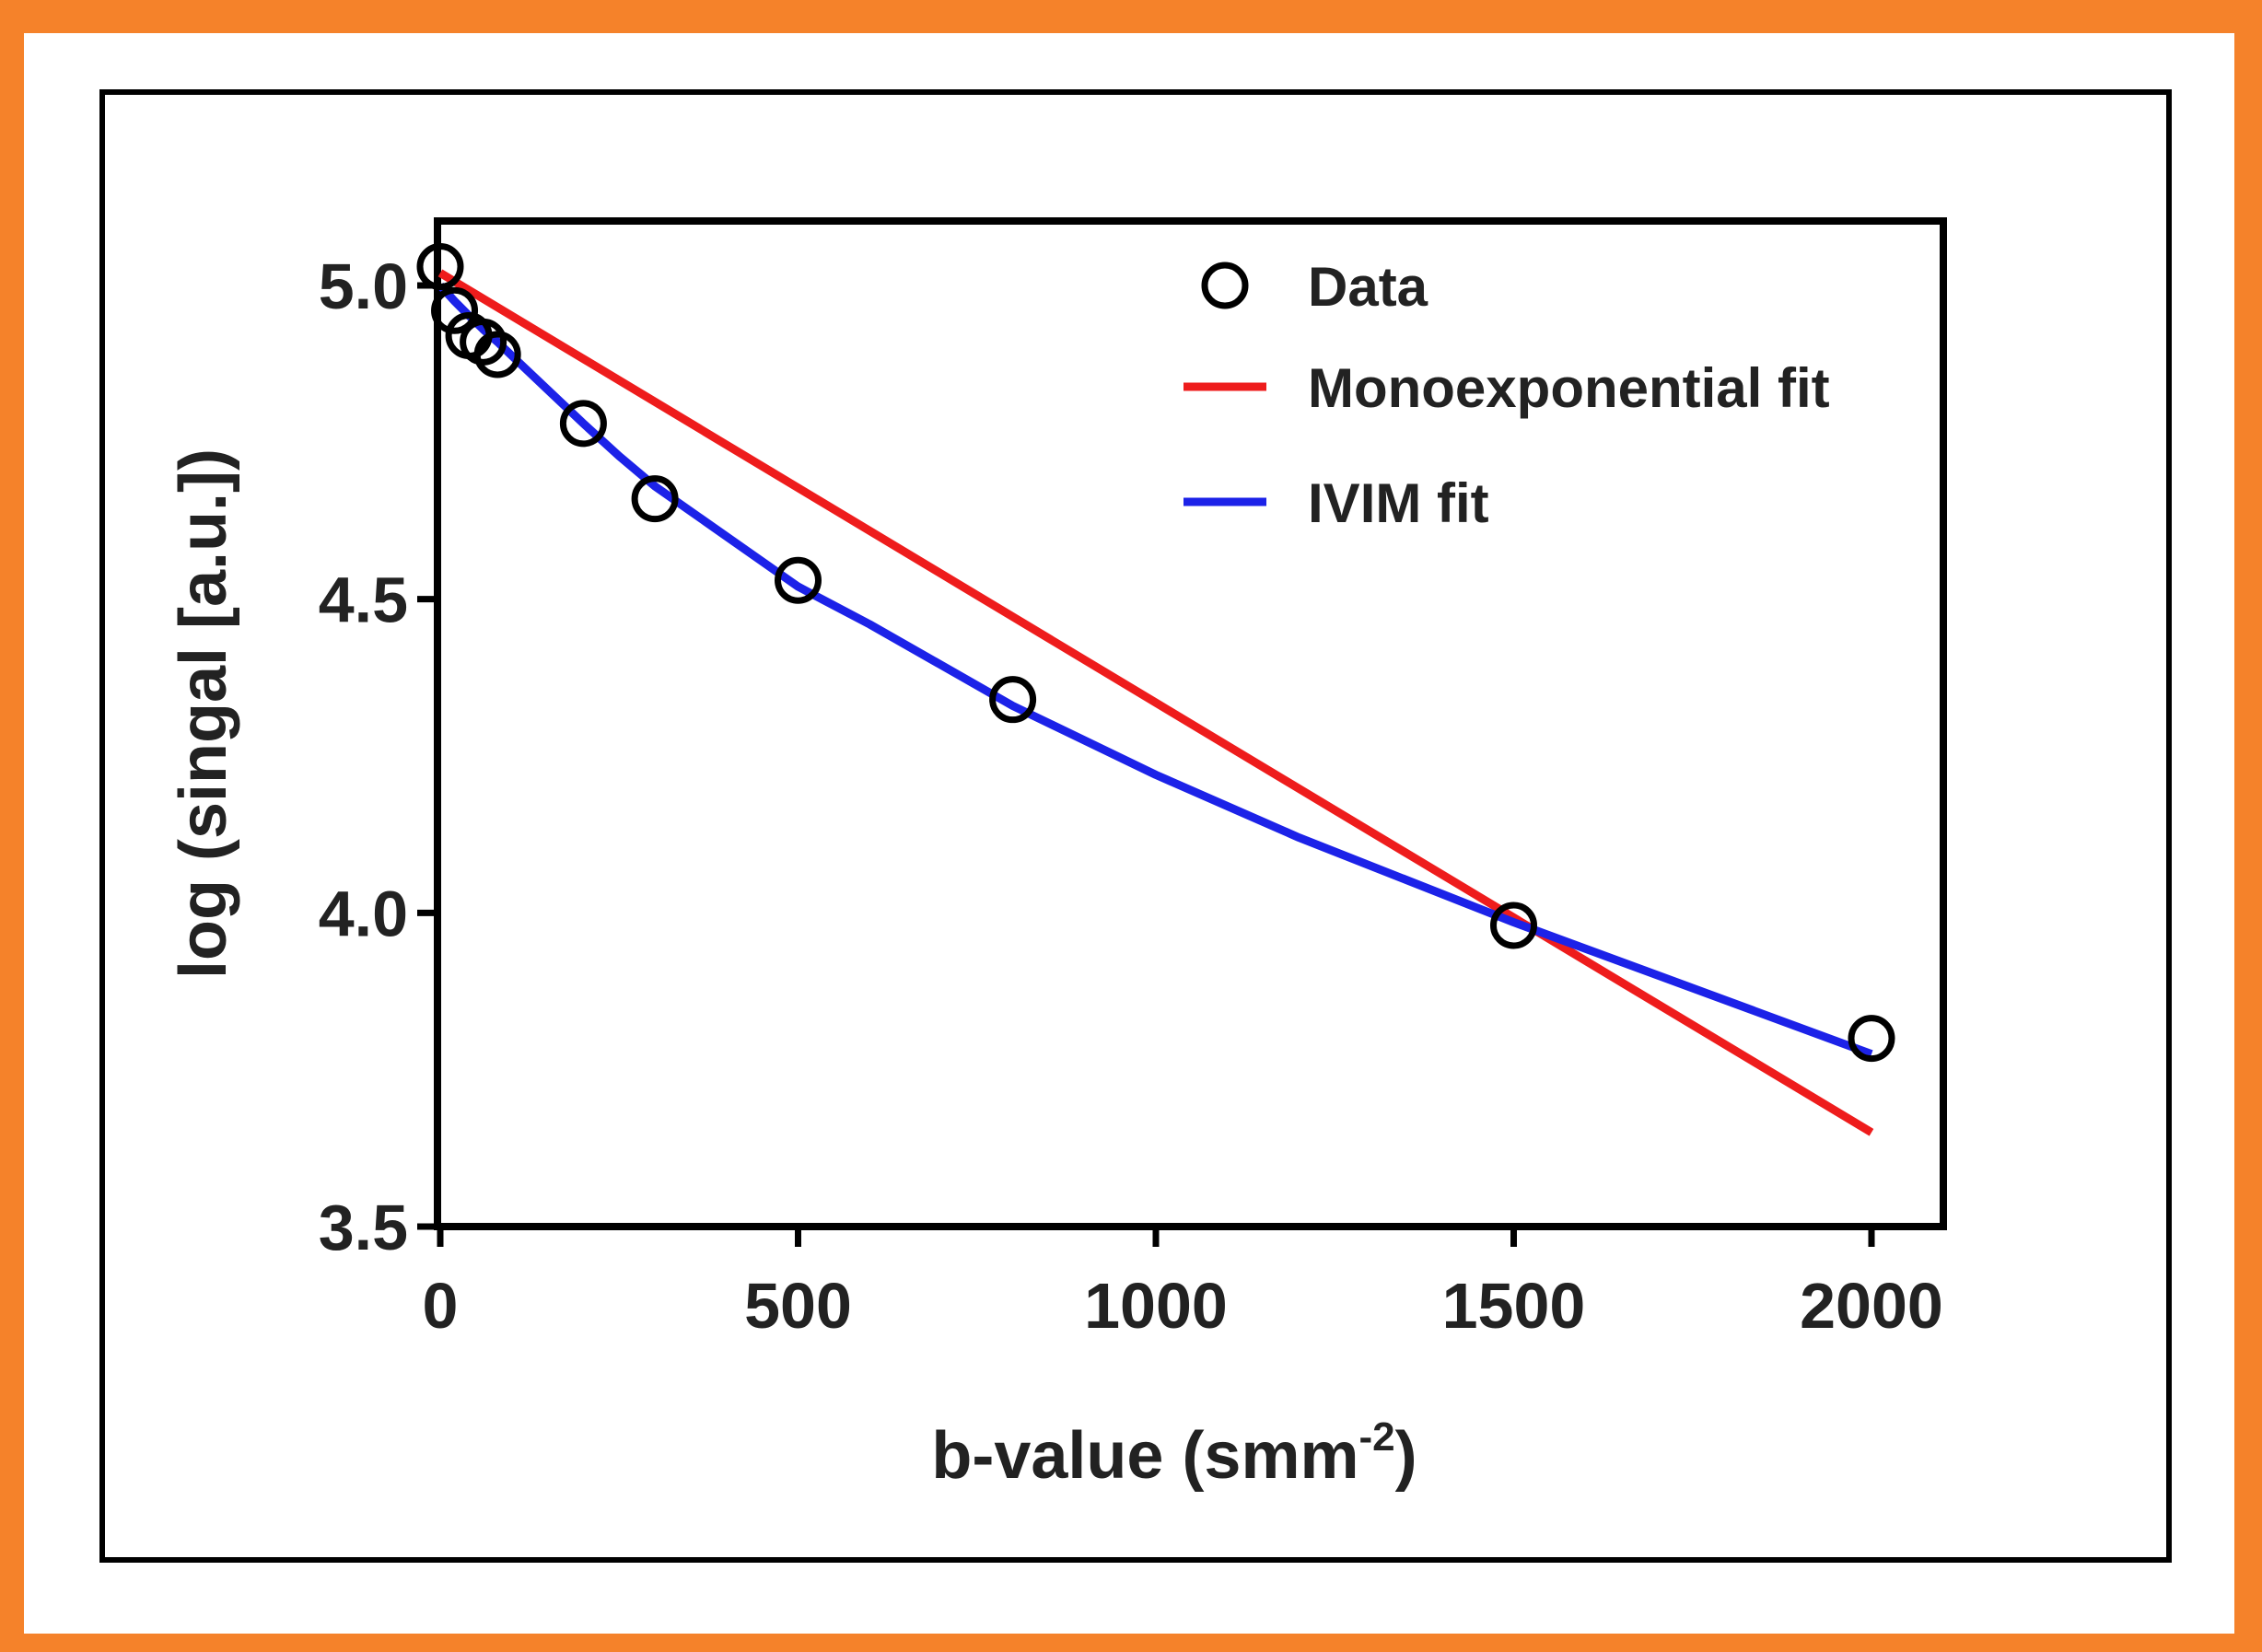  Describe the element at coordinates (364, 1227) in the screenshot. I see `y-tick-label: 3.5` at that location.